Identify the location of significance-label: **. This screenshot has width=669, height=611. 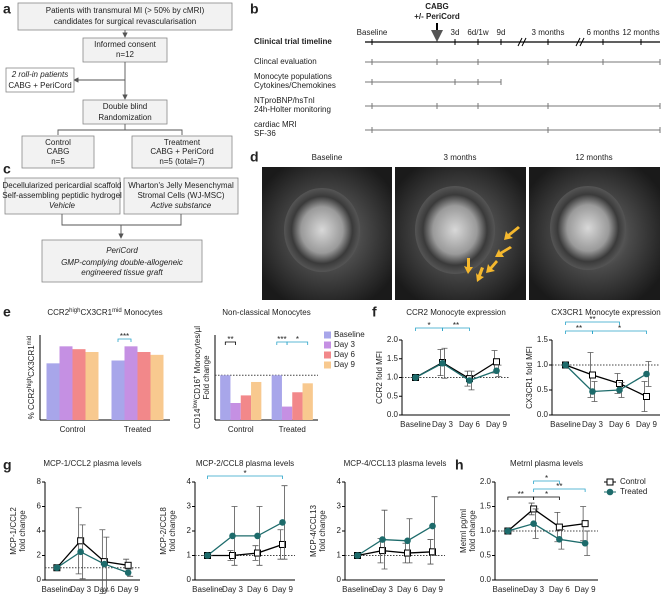
(579, 328).